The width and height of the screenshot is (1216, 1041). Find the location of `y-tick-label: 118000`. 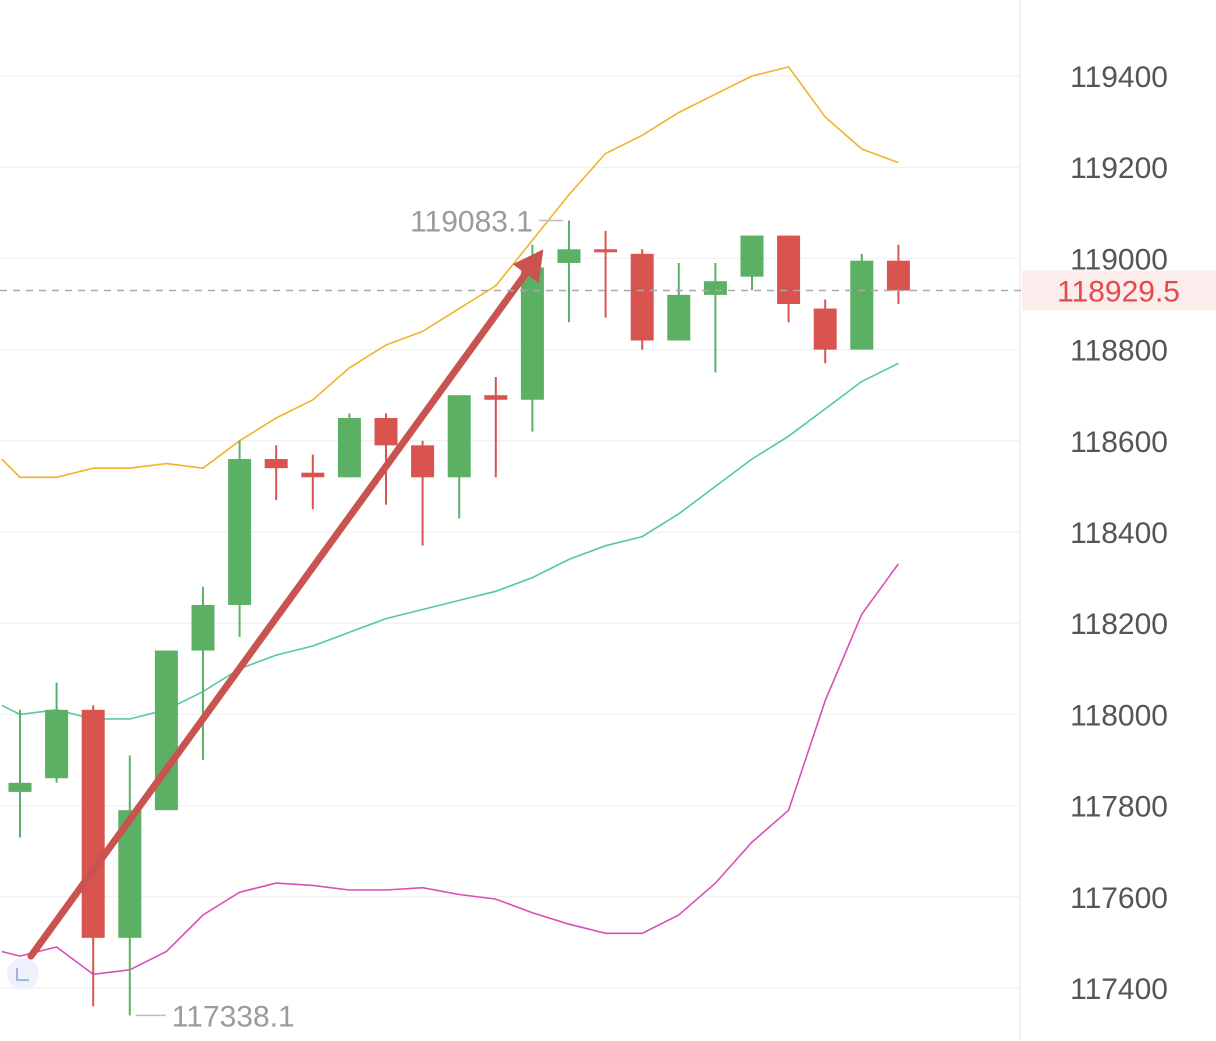

y-tick-label: 118000 is located at coordinates (1119, 715).